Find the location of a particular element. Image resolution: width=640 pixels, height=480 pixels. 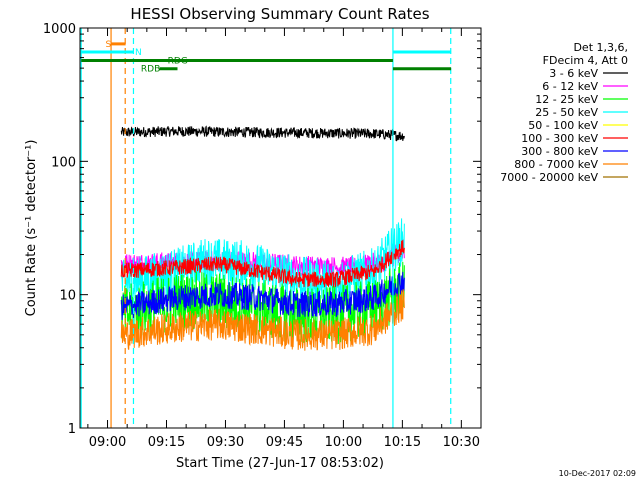

legend-entry-label: 25 - 50 keV is located at coordinates (566, 112).